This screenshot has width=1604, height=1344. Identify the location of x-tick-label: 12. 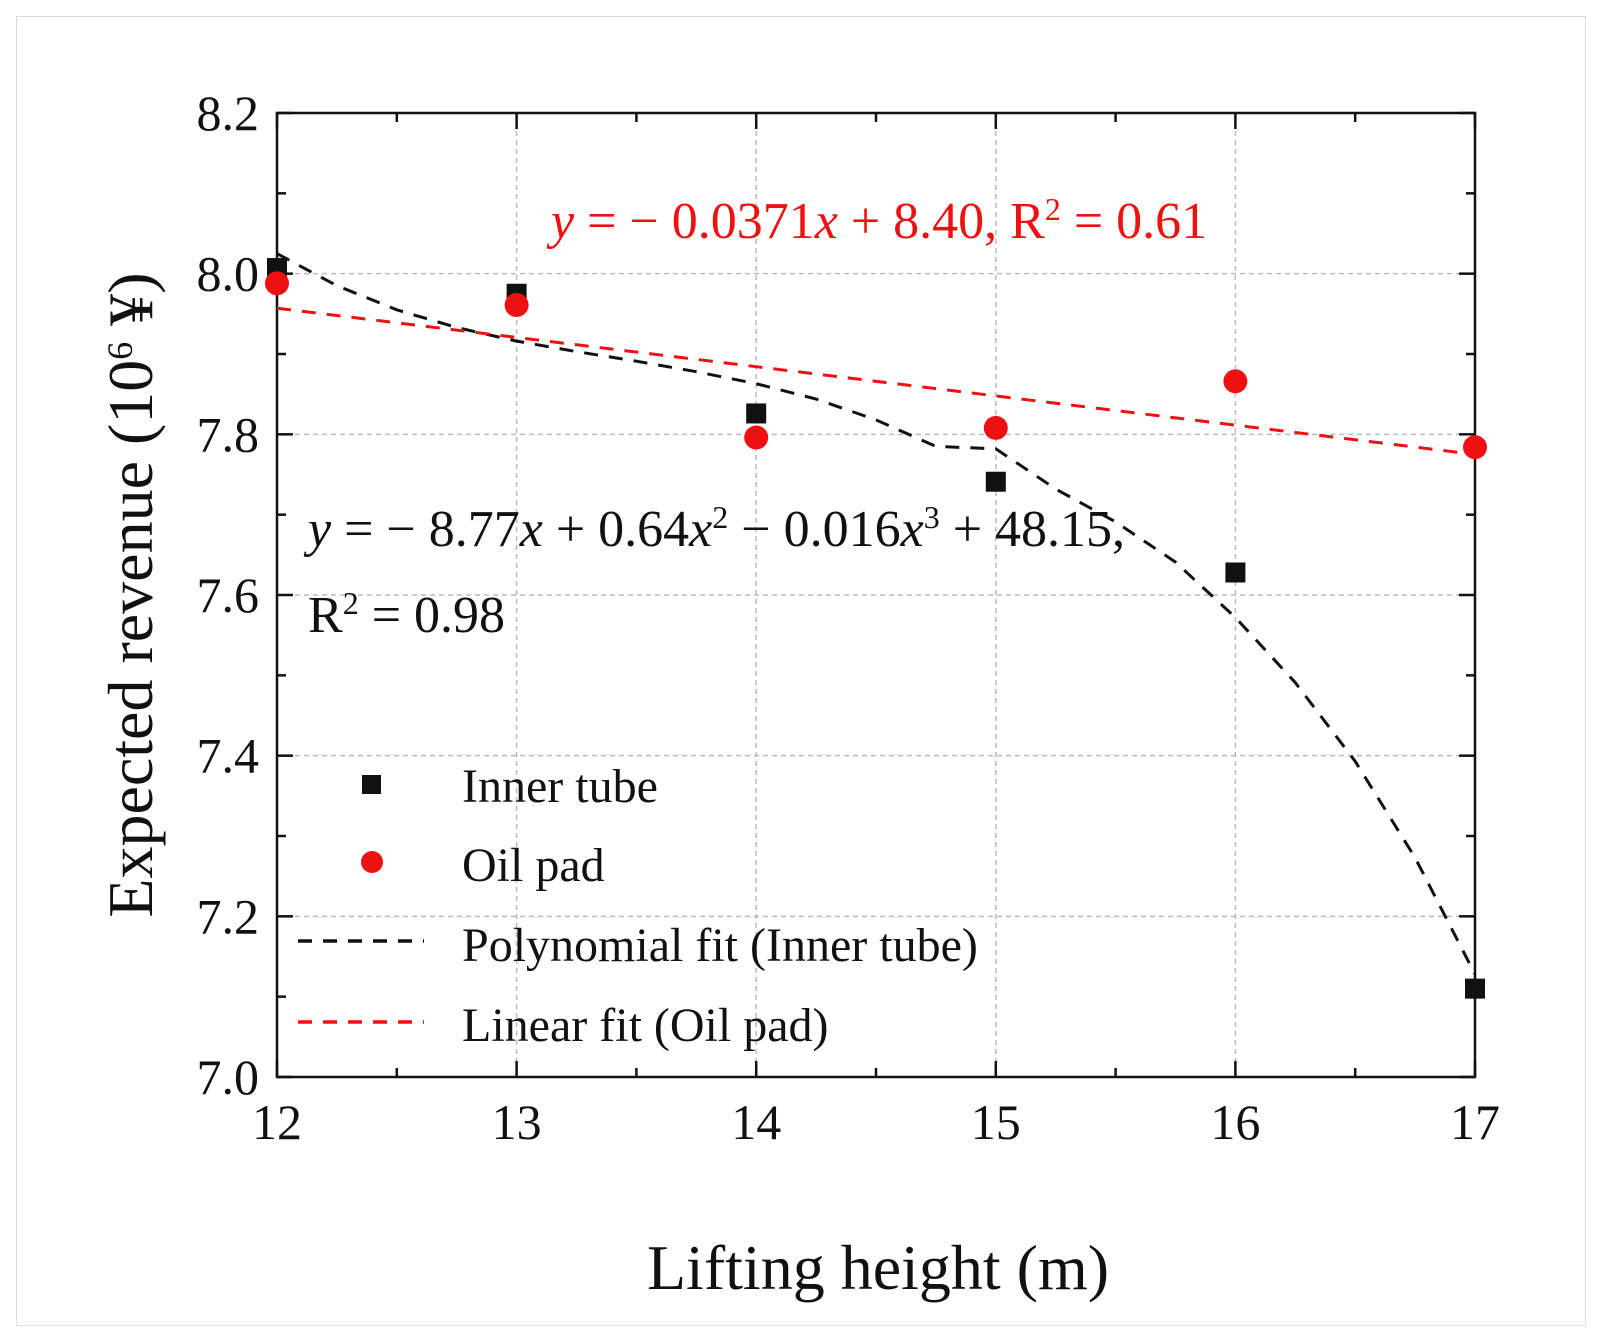
(277, 1122).